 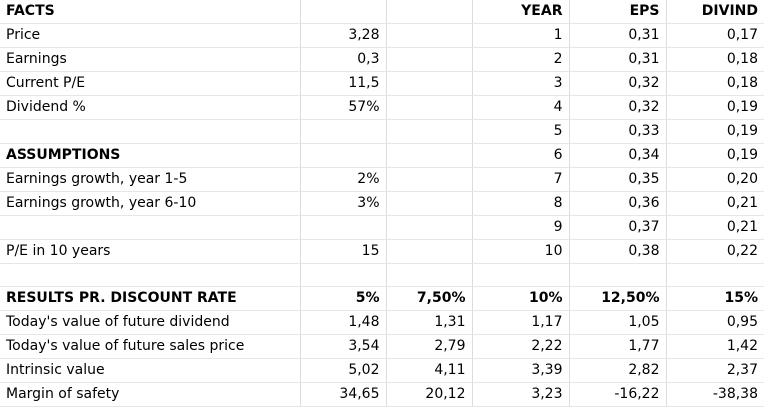 I want to click on value-cell: 10%, so click(x=521, y=298).